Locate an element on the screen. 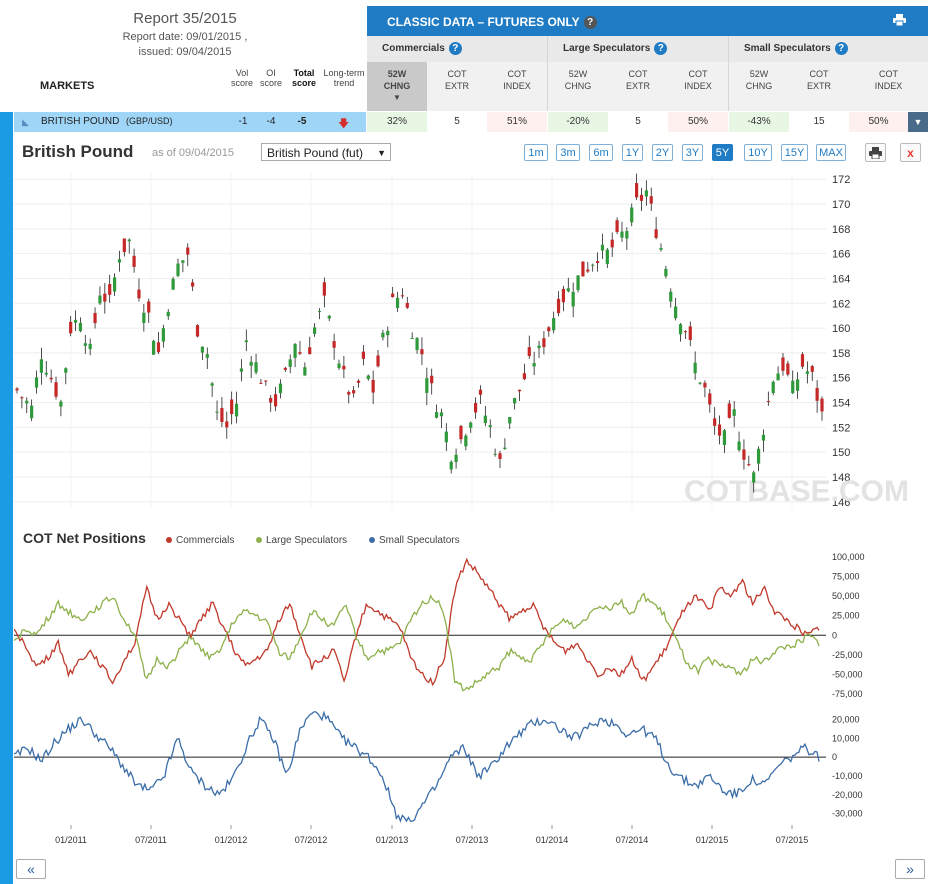  market-select: British Pound (fut) ▼ is located at coordinates (326, 152).